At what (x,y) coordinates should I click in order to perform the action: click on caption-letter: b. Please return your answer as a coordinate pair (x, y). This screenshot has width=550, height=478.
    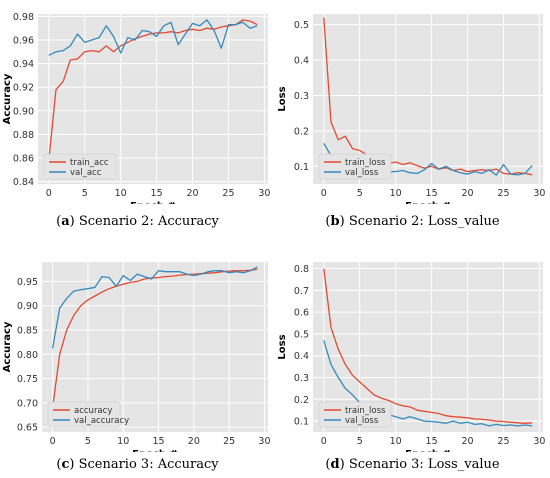
    Looking at the image, I should click on (335, 221).